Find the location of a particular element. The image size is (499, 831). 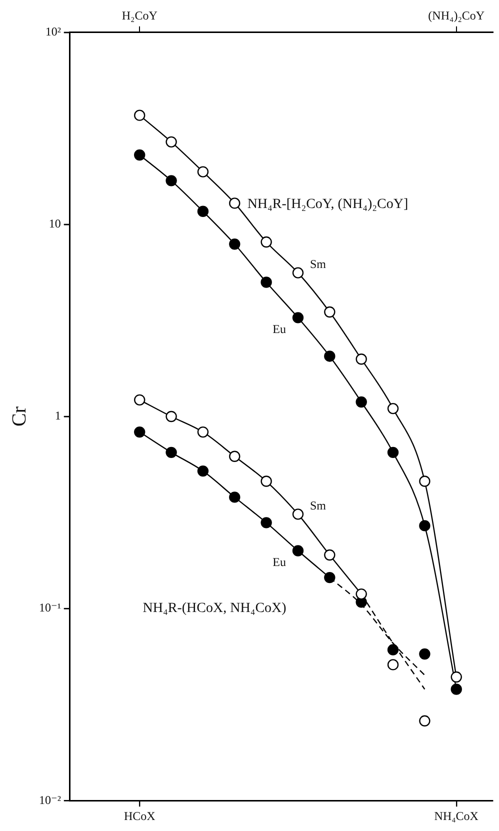

x-tick-label: NH₄CoX is located at coordinates (456, 815).